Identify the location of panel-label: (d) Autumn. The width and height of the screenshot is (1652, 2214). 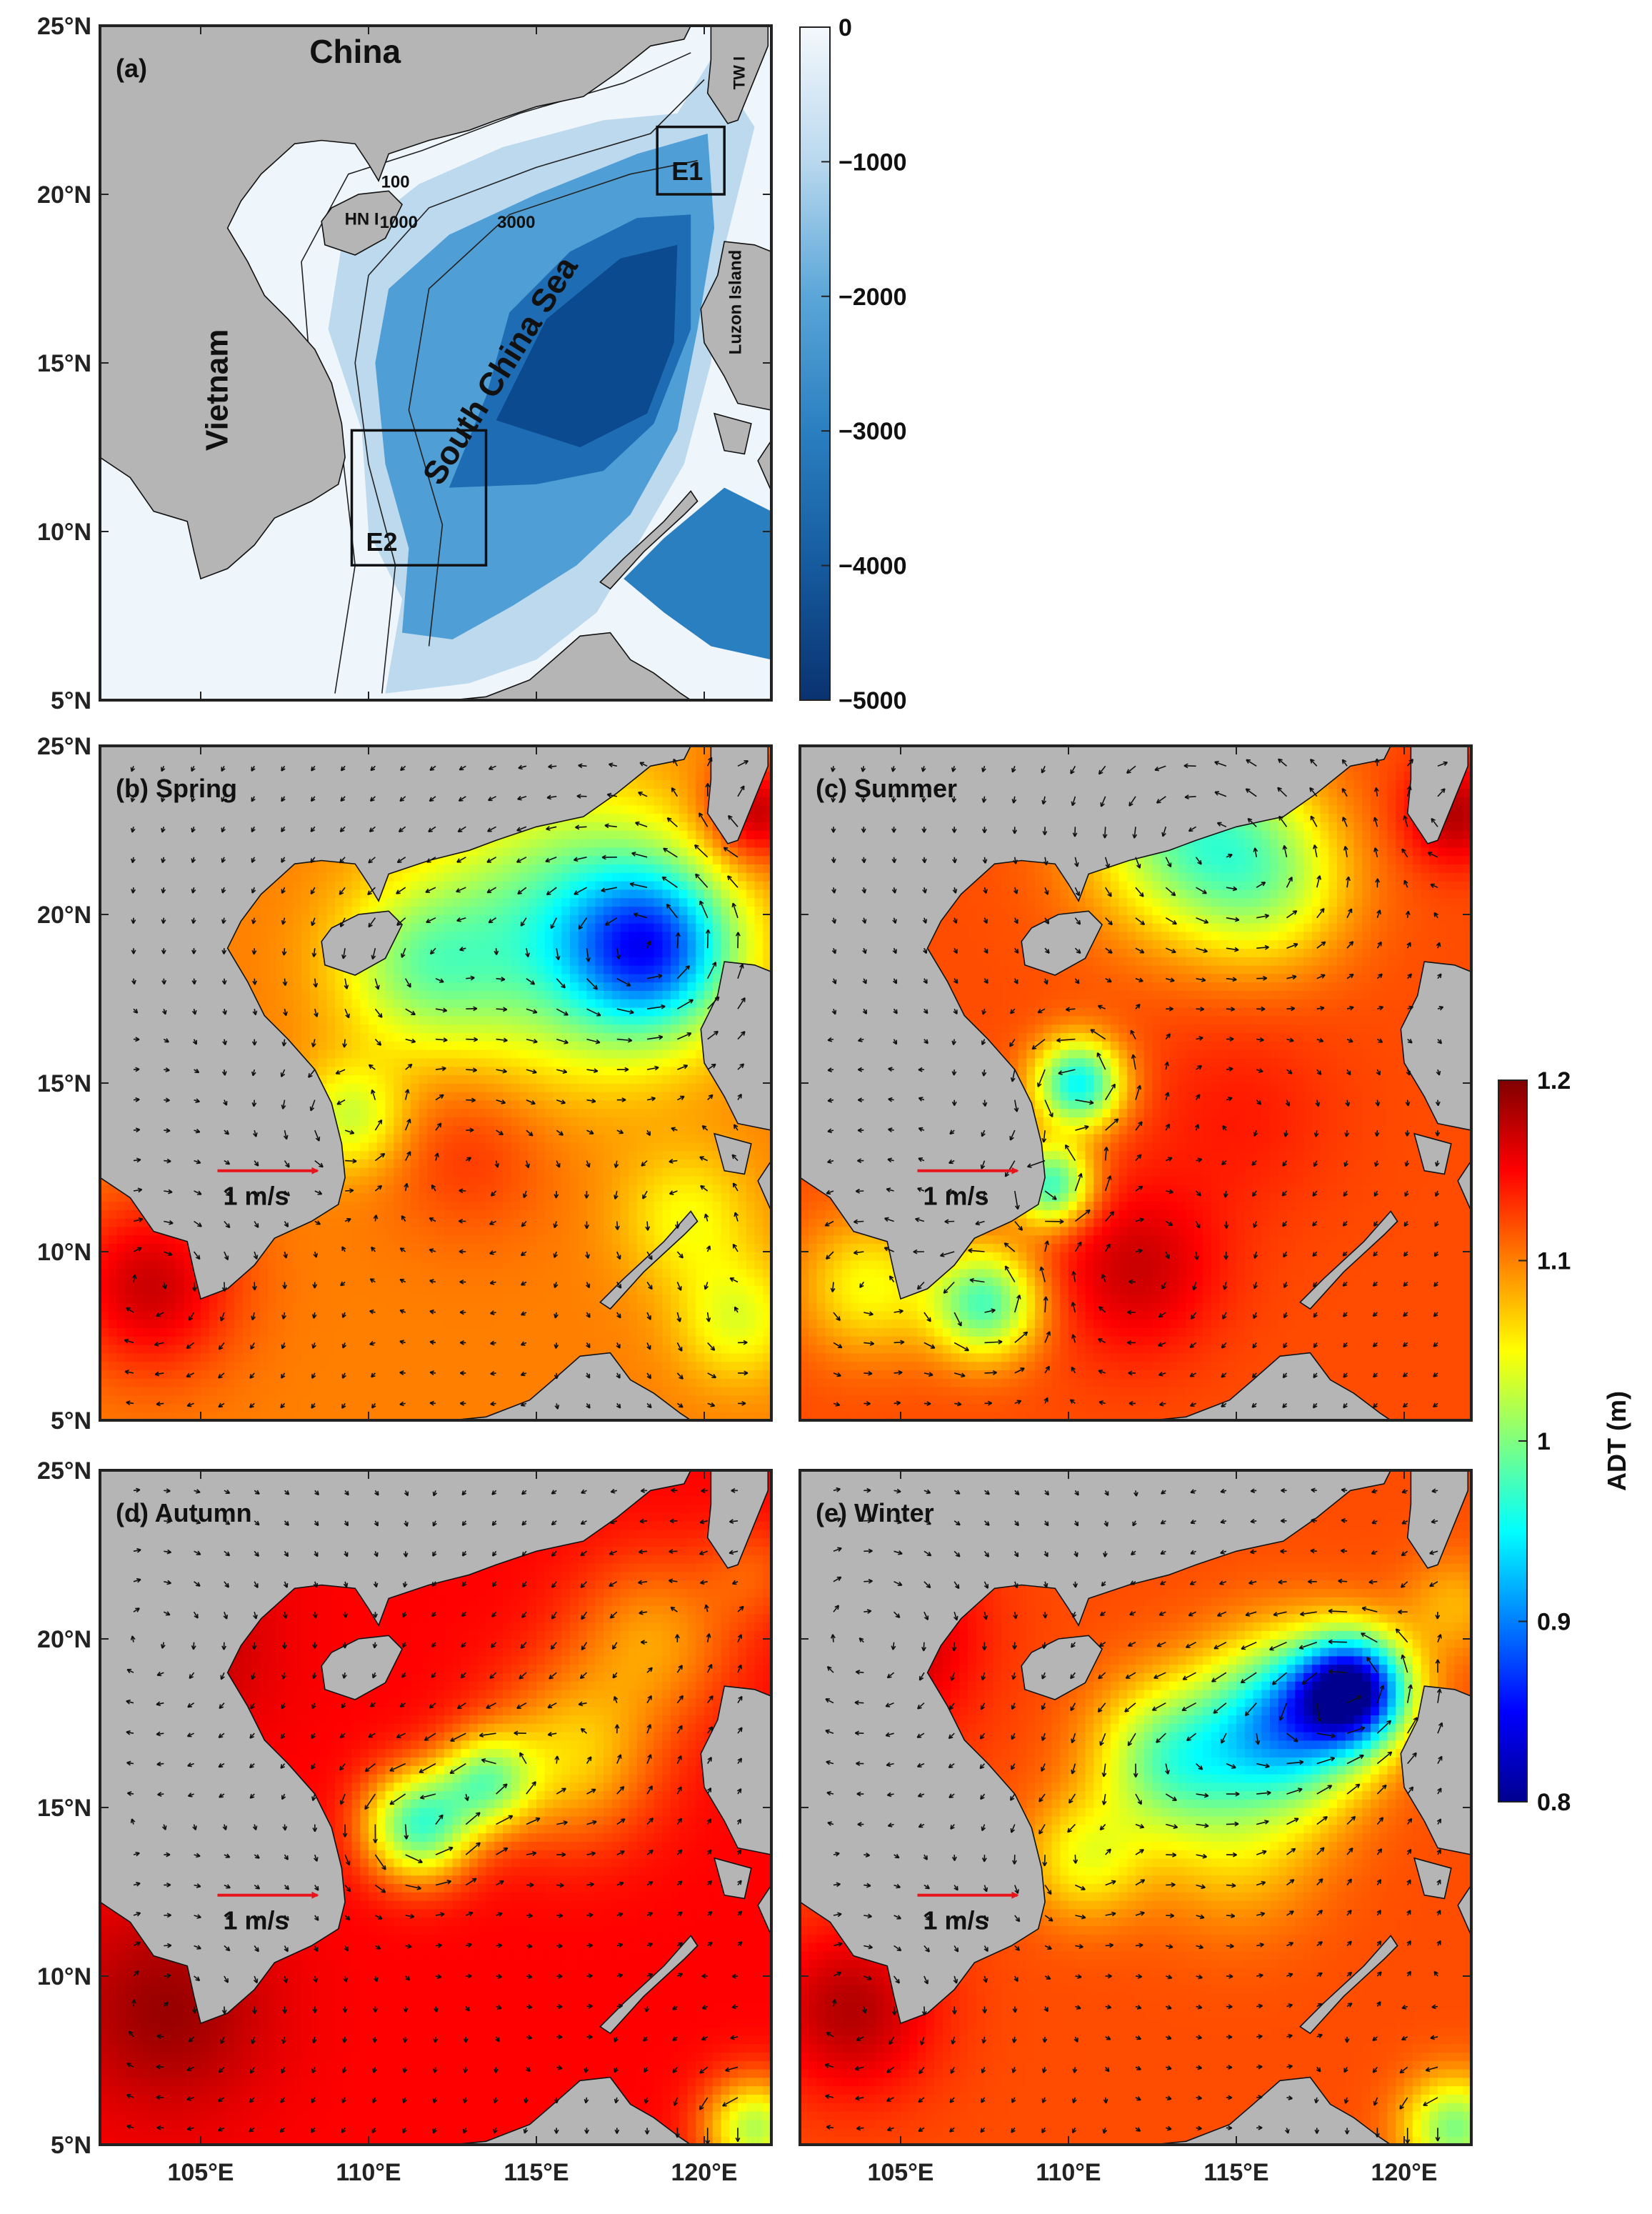
(184, 1512).